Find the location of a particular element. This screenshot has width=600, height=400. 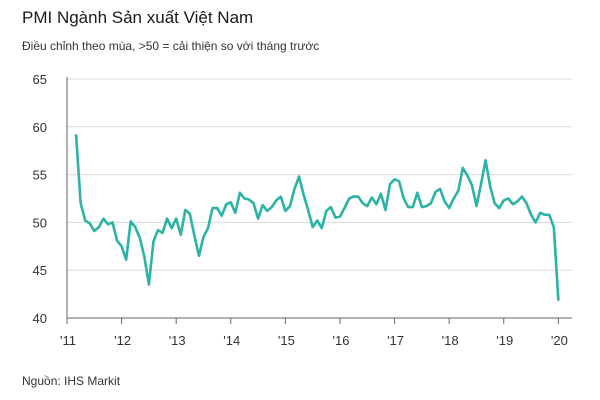

y-tick-label-55: 55 is located at coordinates (40, 175).